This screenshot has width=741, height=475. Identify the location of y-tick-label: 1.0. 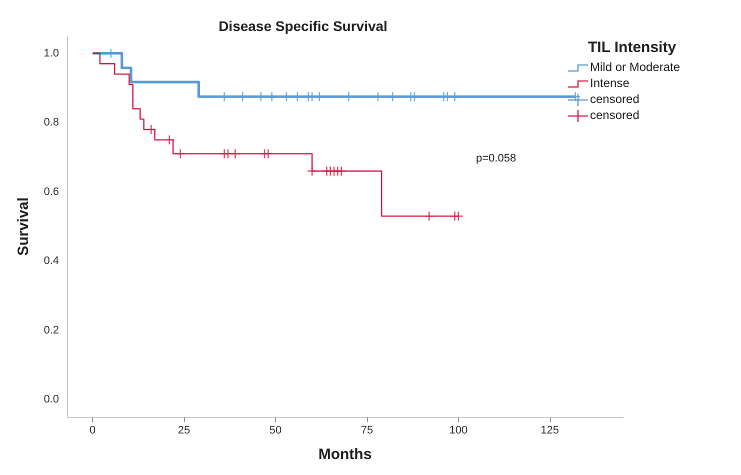
(51, 53).